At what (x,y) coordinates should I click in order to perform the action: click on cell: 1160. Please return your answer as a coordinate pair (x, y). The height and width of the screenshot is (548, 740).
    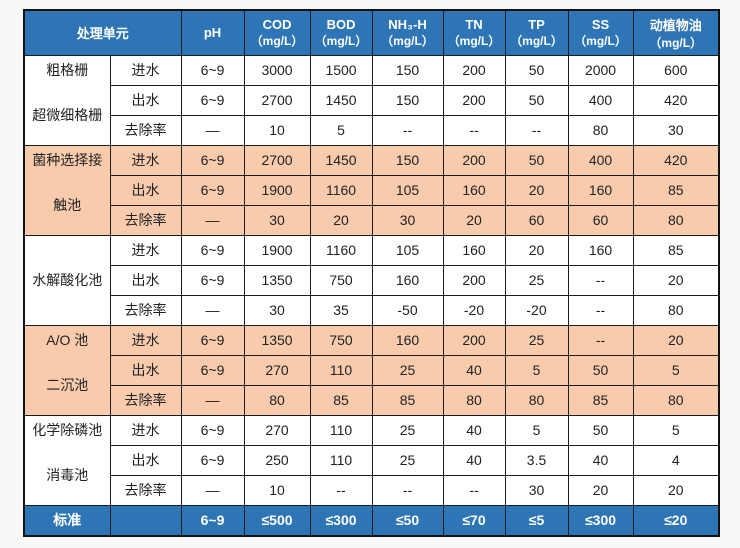
    Looking at the image, I should click on (341, 250).